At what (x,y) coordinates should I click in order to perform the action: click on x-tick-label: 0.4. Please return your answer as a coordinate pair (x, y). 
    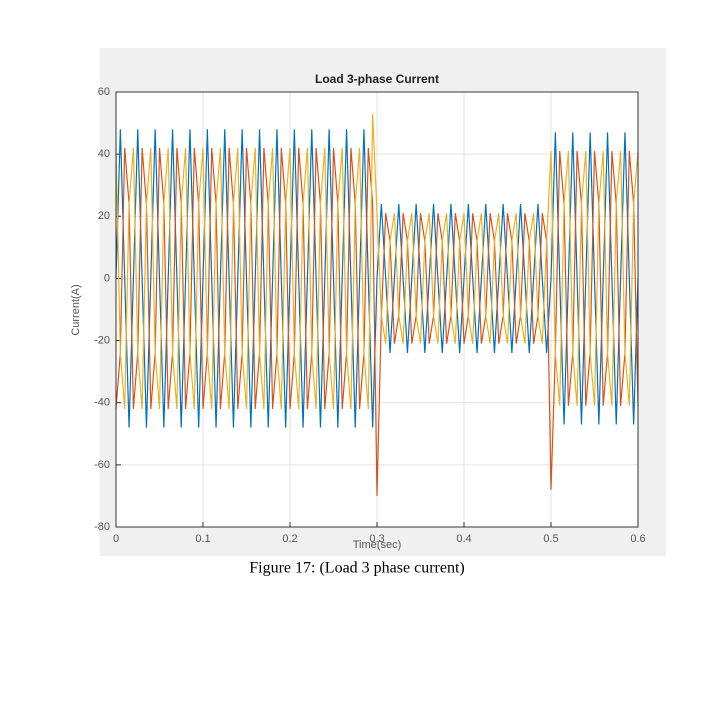
    Looking at the image, I should click on (463, 539).